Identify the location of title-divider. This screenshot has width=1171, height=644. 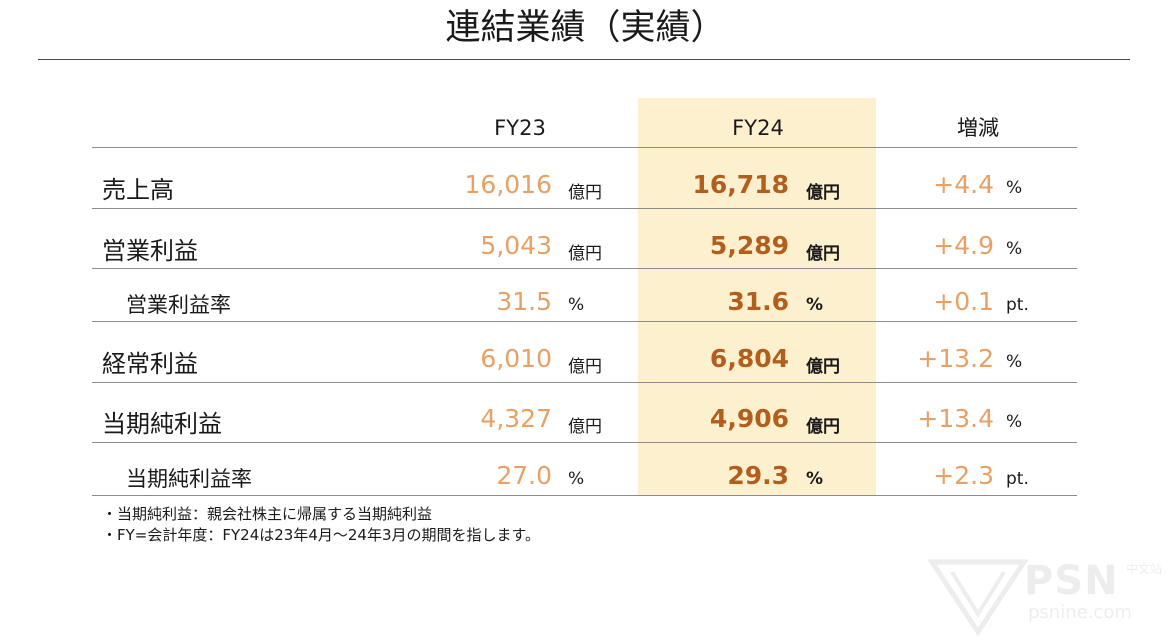
(584, 59).